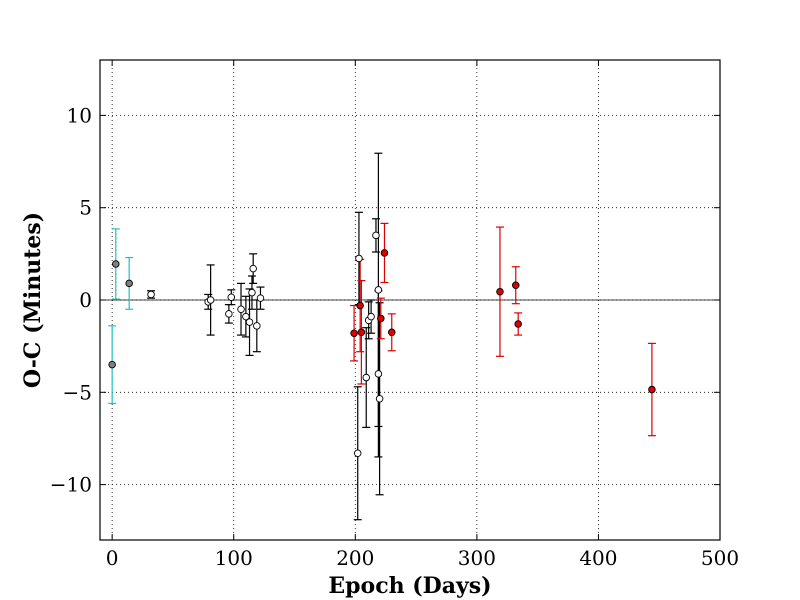  I want to click on y-tick-label: 5, so click(85, 208).